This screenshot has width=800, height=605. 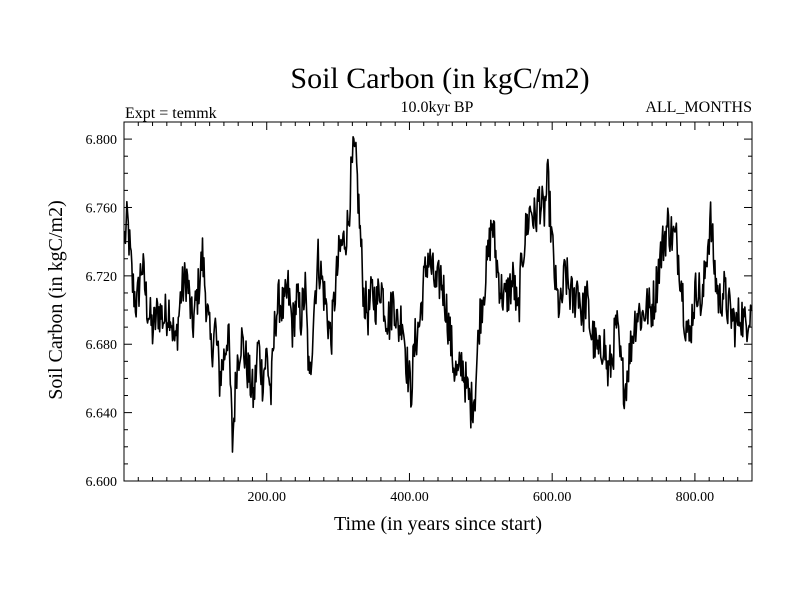 What do you see at coordinates (102, 277) in the screenshot?
I see `y-tick-label: 6.720` at bounding box center [102, 277].